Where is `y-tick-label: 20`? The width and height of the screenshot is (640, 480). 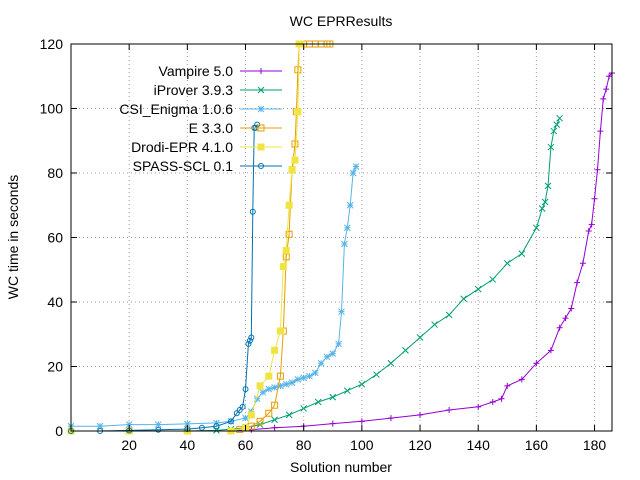 y-tick-label: 20 is located at coordinates (55, 367).